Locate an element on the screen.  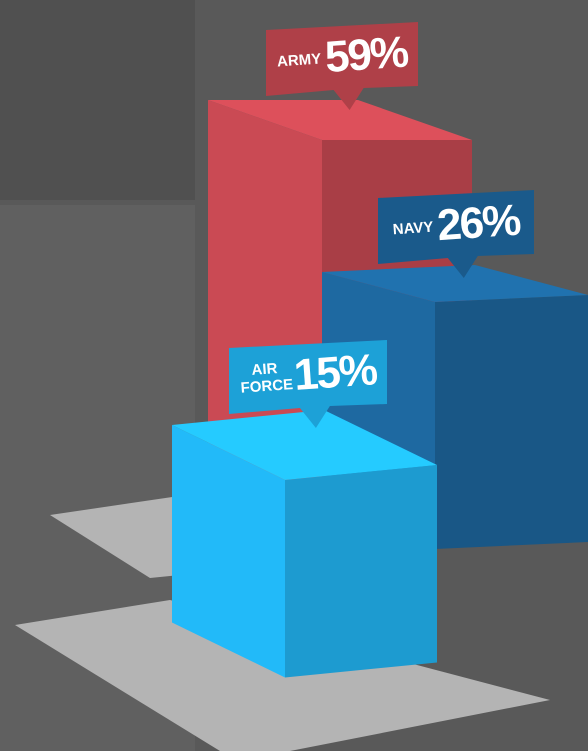
data-label: ARMY 59% is located at coordinates (342, 57).